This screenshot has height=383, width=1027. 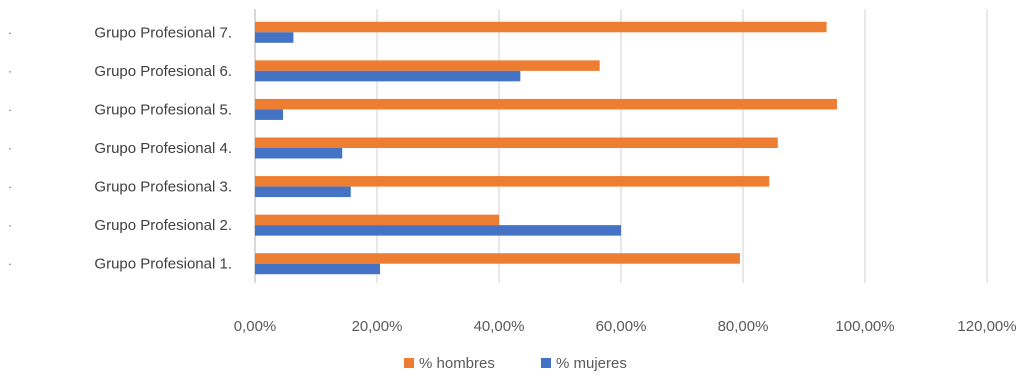 I want to click on x-tick-label: 80,00%, so click(x=743, y=326).